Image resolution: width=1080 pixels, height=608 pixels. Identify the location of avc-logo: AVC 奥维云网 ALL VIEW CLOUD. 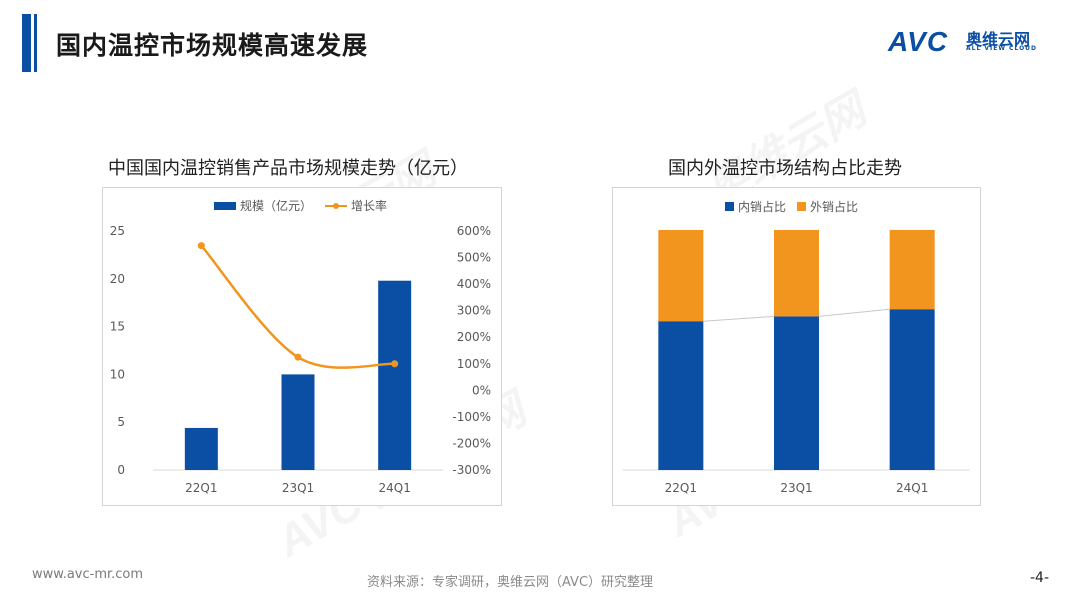
(968, 41).